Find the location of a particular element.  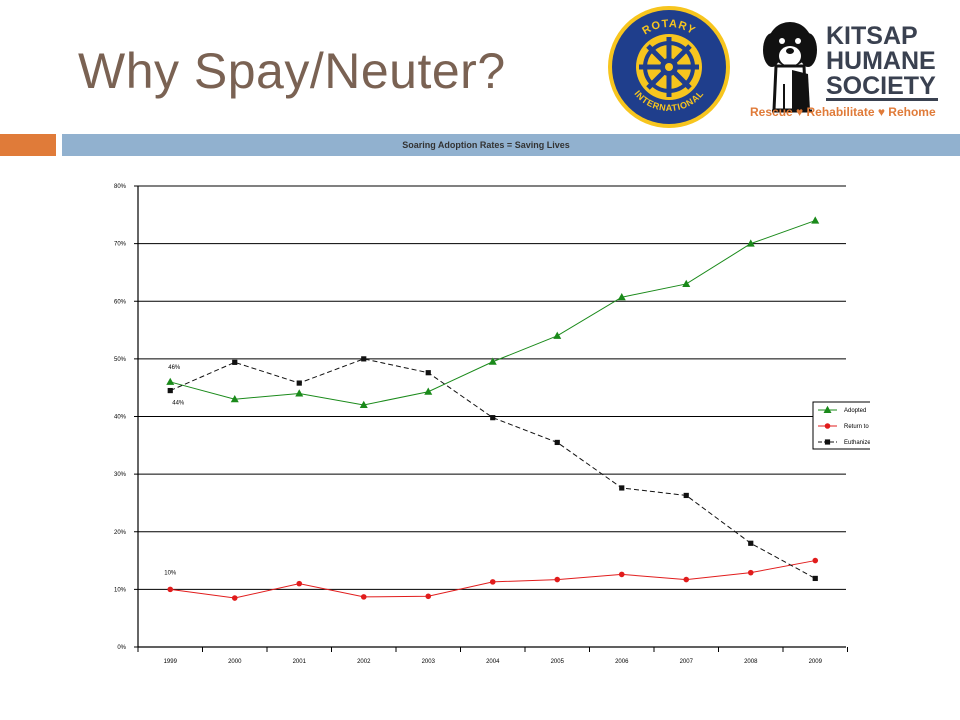

y-tick-label: 70% is located at coordinates (120, 245).